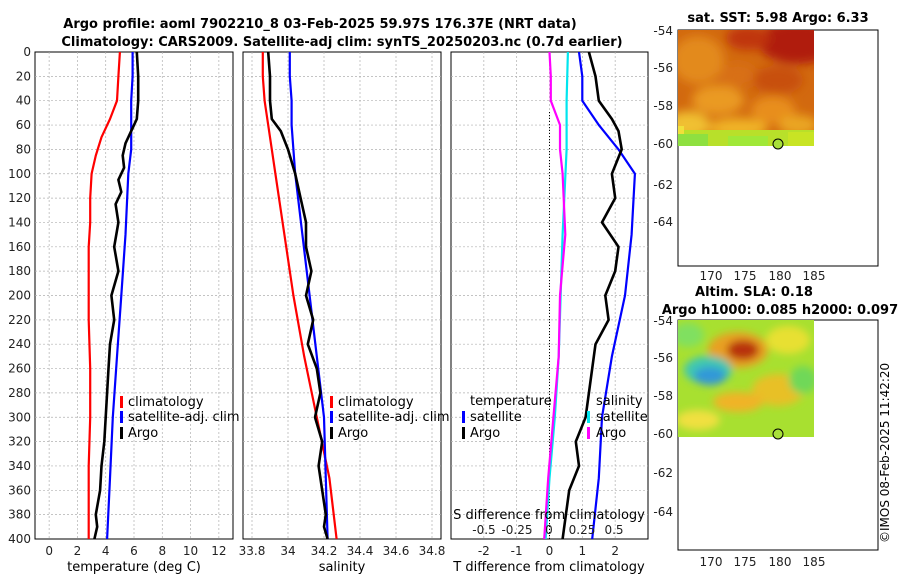 The width and height of the screenshot is (900, 580). What do you see at coordinates (19, 344) in the screenshot?
I see `depth-tick-label: 240` at bounding box center [19, 344].